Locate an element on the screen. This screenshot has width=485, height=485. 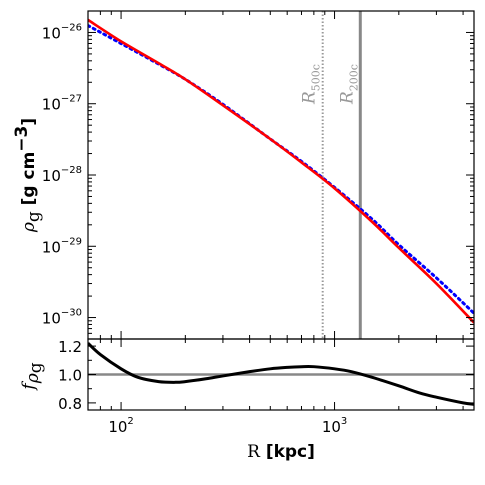
y-tick-label: 10−26 is located at coordinates (62, 32).